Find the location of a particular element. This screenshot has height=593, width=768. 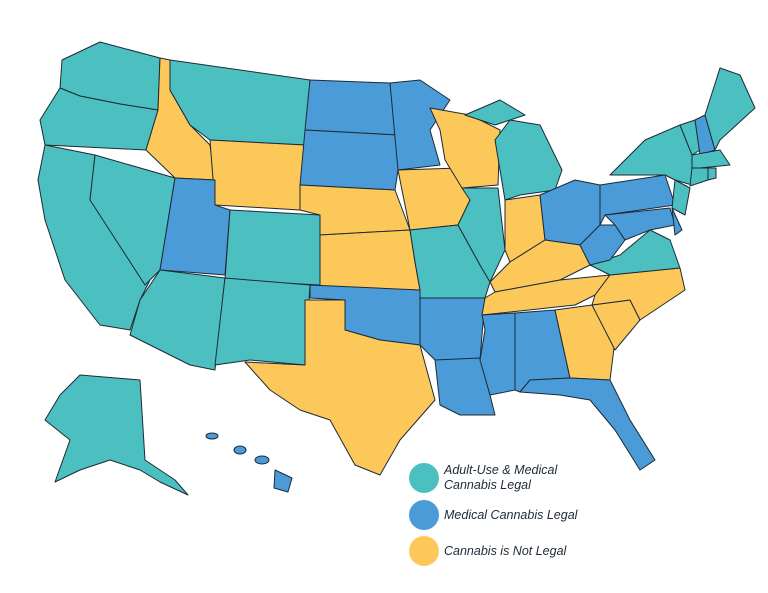

legend-label: Medical Cannabis Legal is located at coordinates (511, 514).